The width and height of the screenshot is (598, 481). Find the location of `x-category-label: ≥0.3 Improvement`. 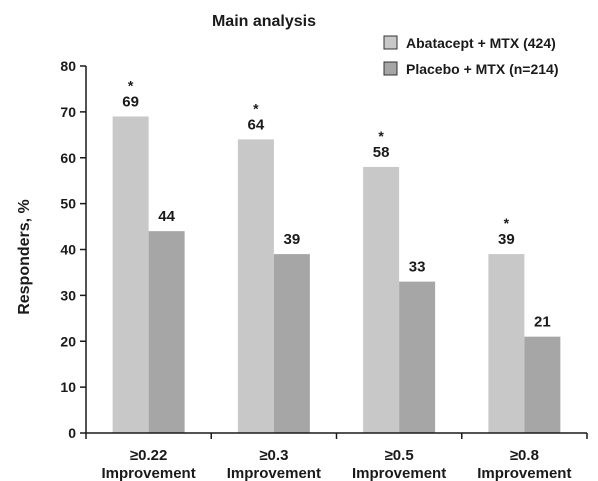

x-category-label: ≥0.3 Improvement is located at coordinates (274, 464).